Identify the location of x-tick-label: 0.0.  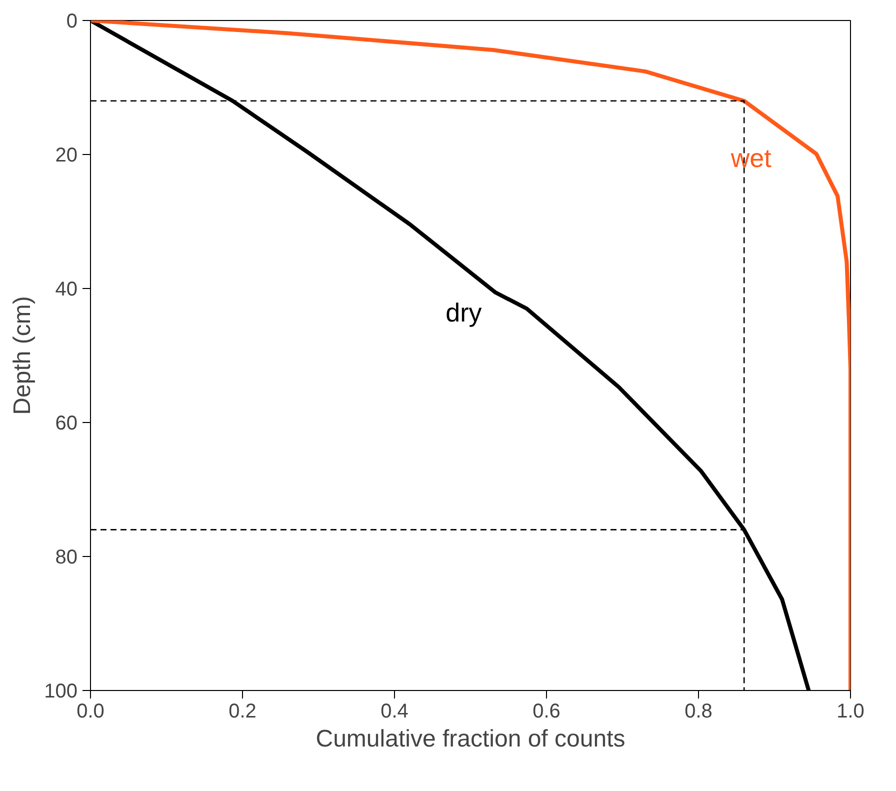
(90, 711).